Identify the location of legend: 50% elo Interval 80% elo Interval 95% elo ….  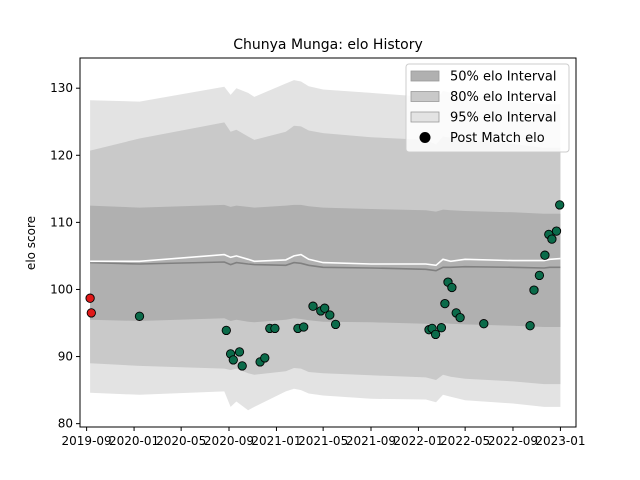
(487, 108).